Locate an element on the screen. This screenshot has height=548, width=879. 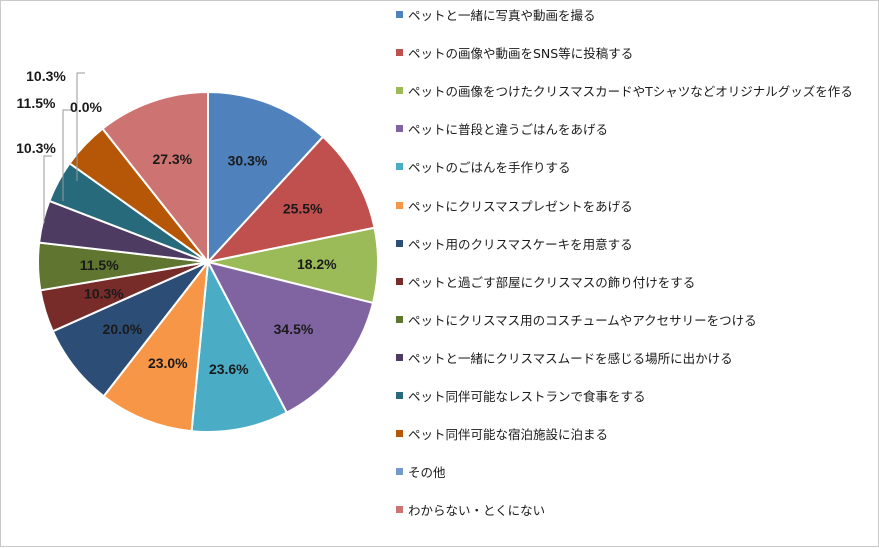
slice-label: 25.5% is located at coordinates (303, 208).